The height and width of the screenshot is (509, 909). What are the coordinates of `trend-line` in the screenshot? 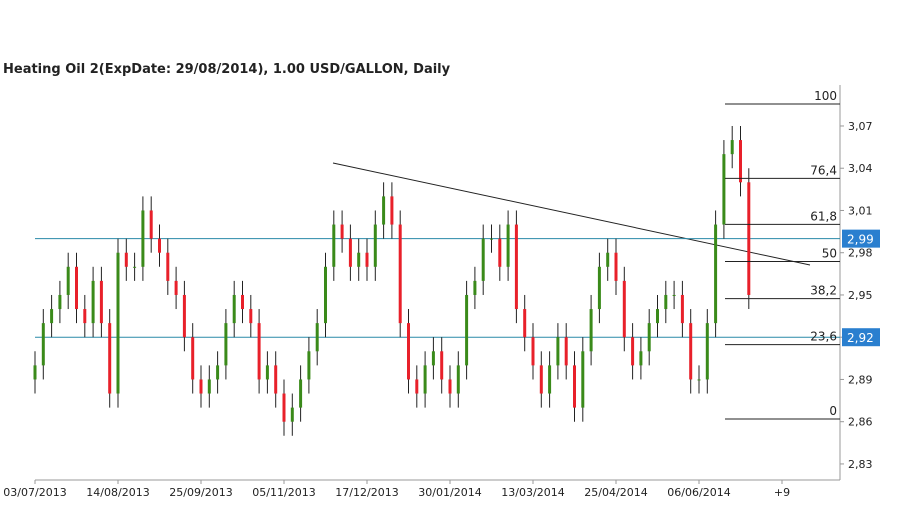 It's located at (571, 214).